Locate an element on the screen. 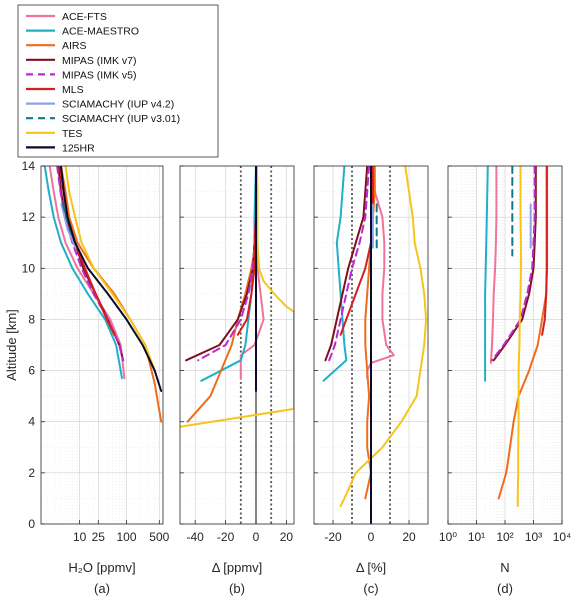  x-tick-label: 10² is located at coordinates (504, 537).